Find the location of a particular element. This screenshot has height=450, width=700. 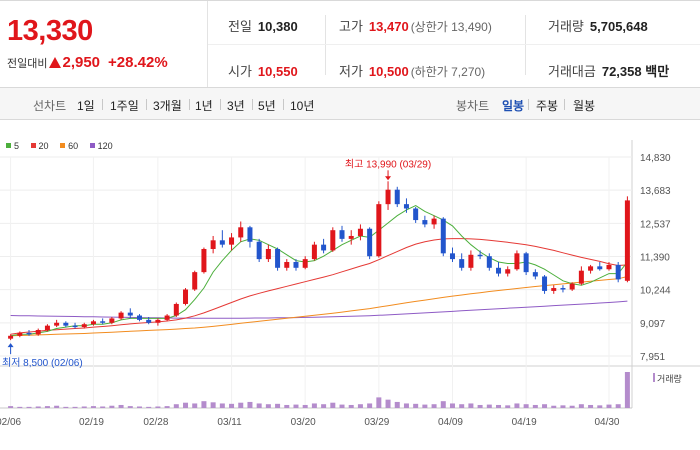

stat-value: 10,380 is located at coordinates (277, 26).